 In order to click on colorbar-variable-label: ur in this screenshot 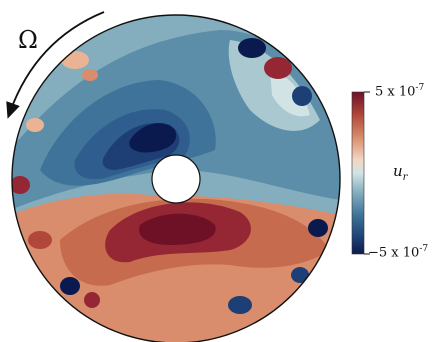, I will do `click(400, 172)`.